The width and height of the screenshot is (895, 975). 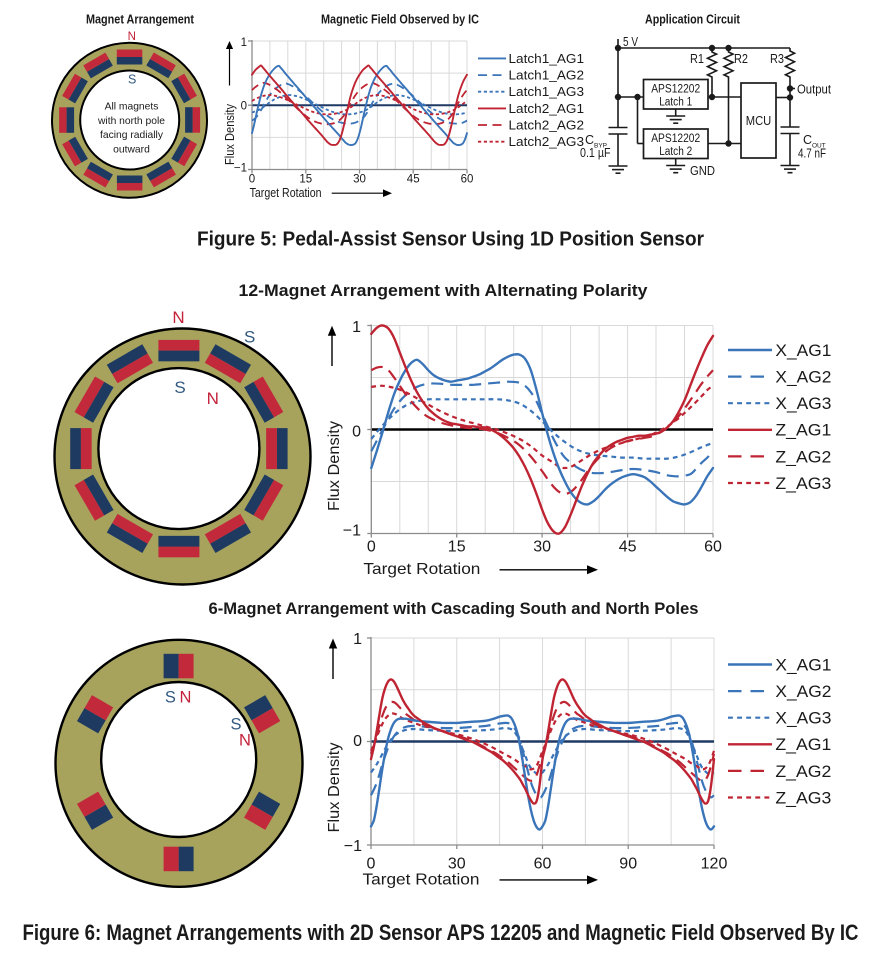 What do you see at coordinates (547, 59) in the screenshot?
I see `svg-text: Latch1_AG1` at bounding box center [547, 59].